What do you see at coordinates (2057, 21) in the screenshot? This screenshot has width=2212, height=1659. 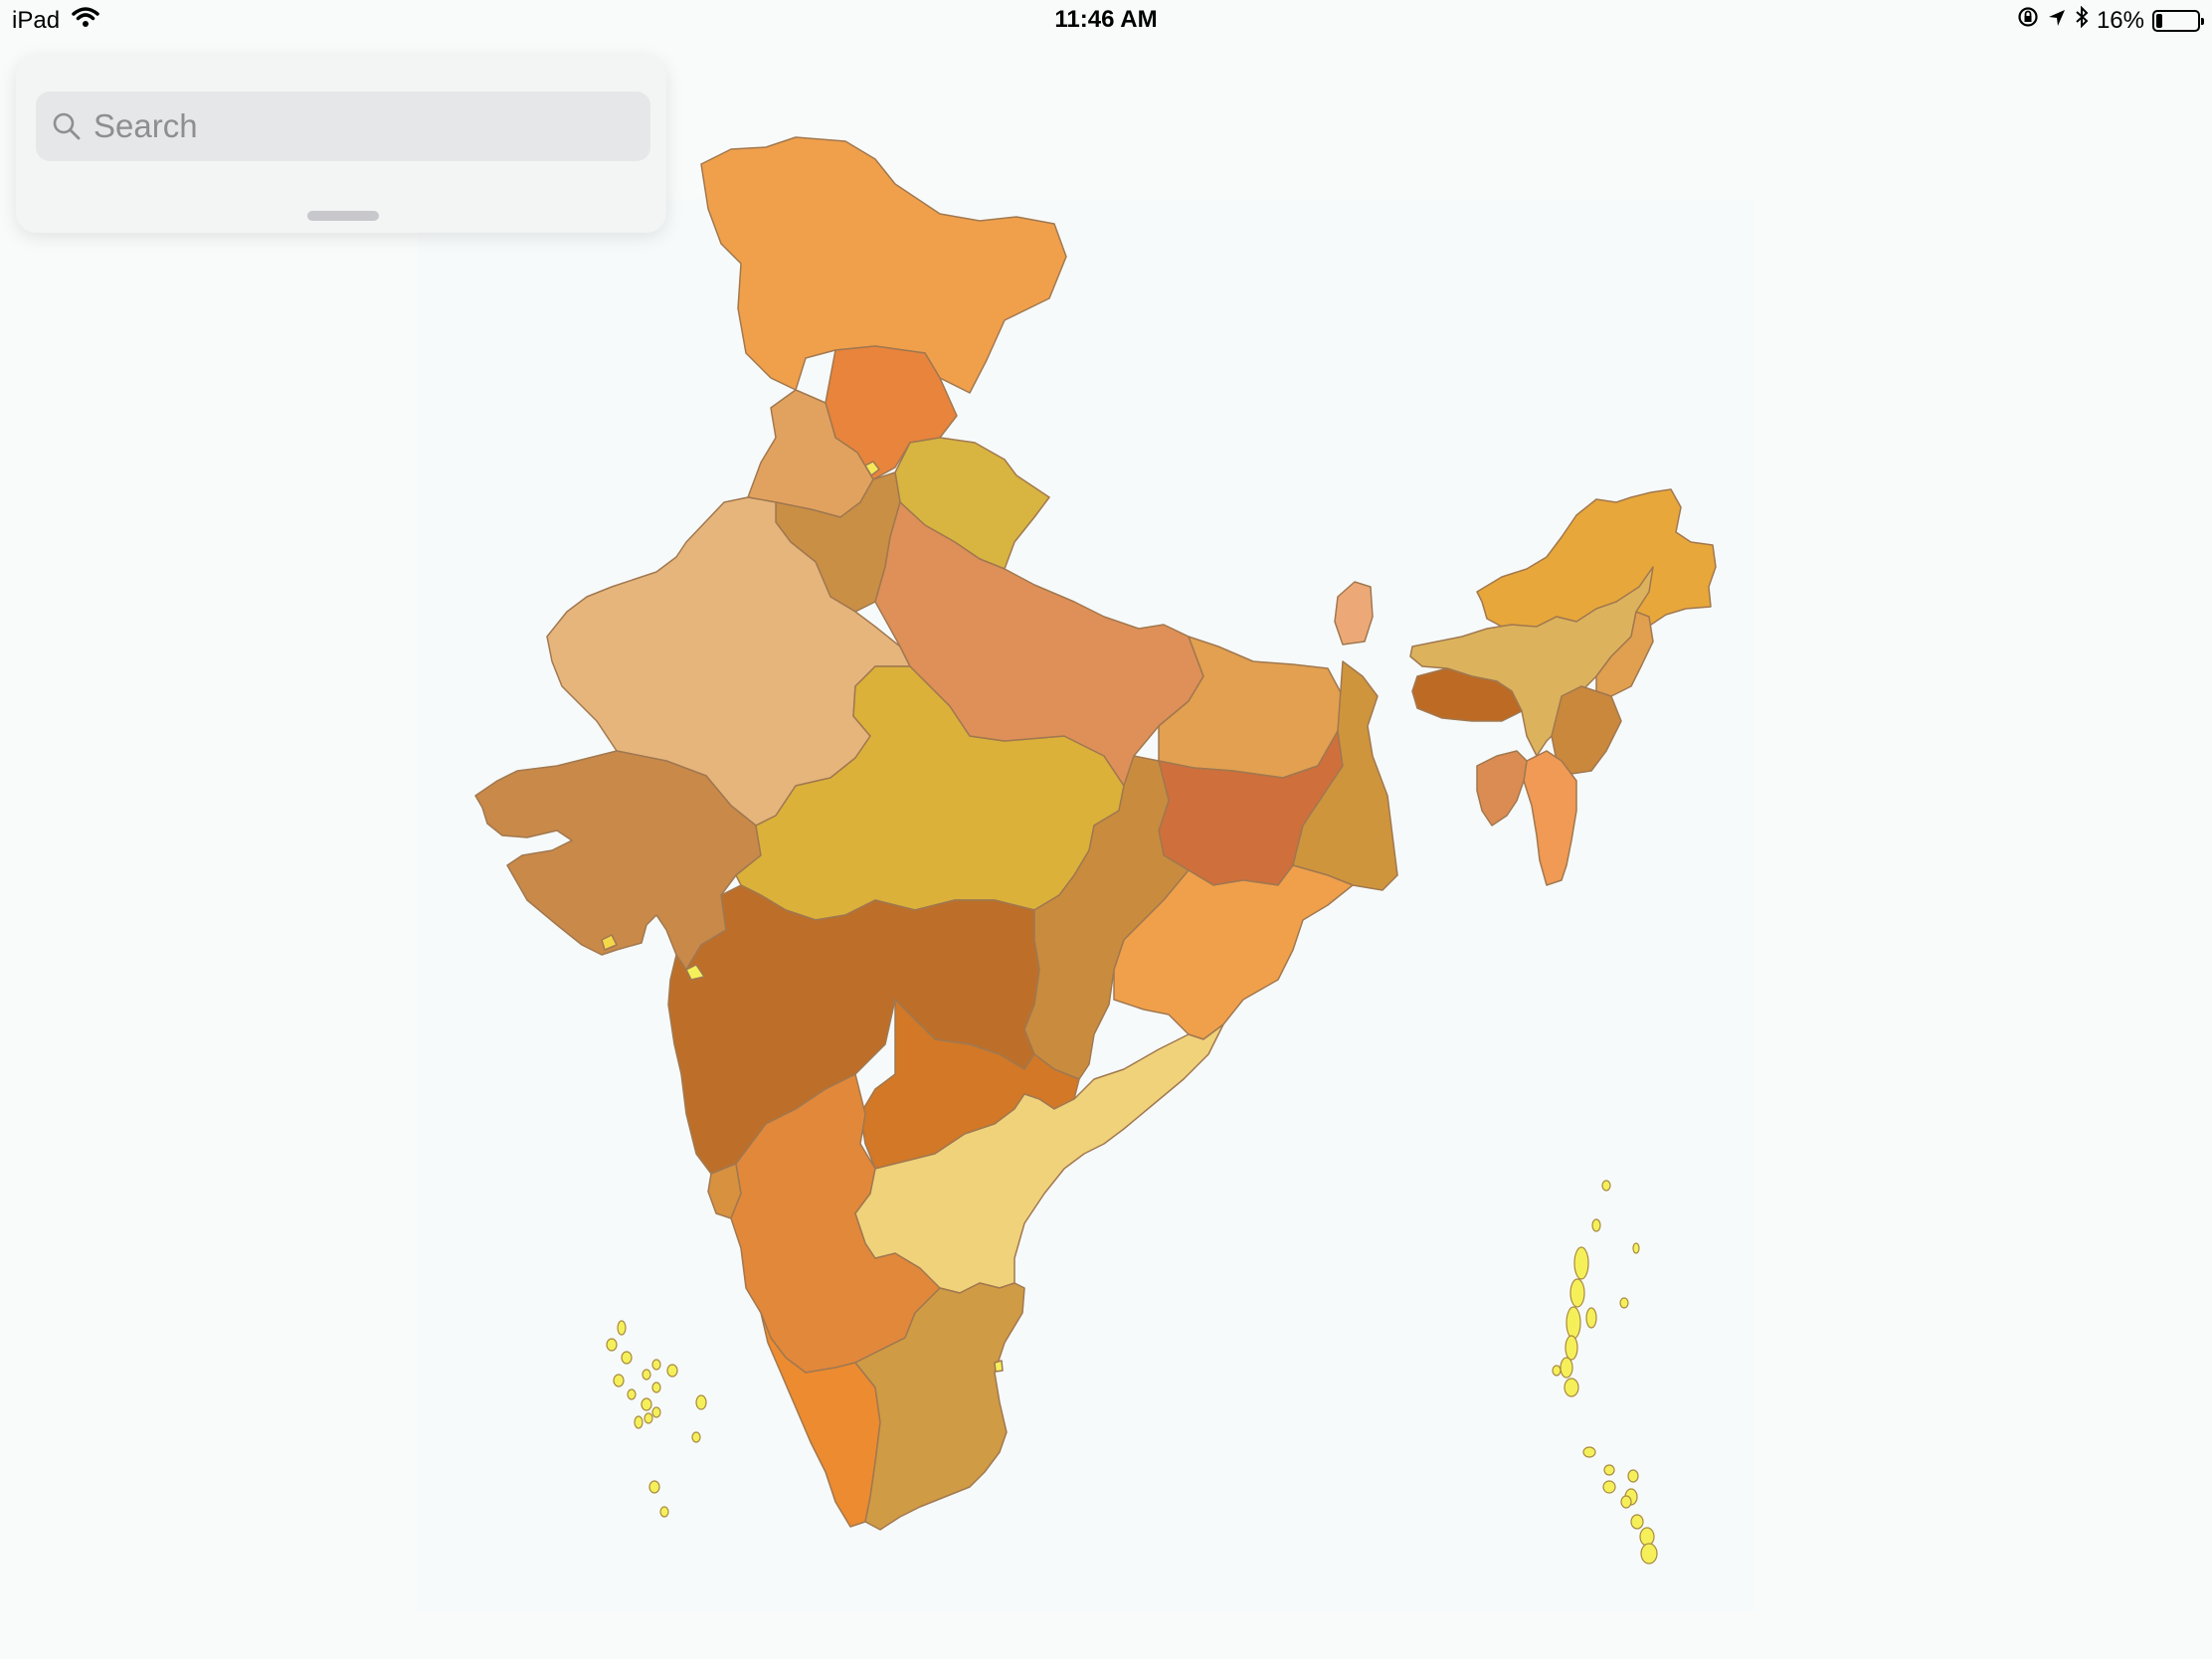 I see `location-arrow-icon` at bounding box center [2057, 21].